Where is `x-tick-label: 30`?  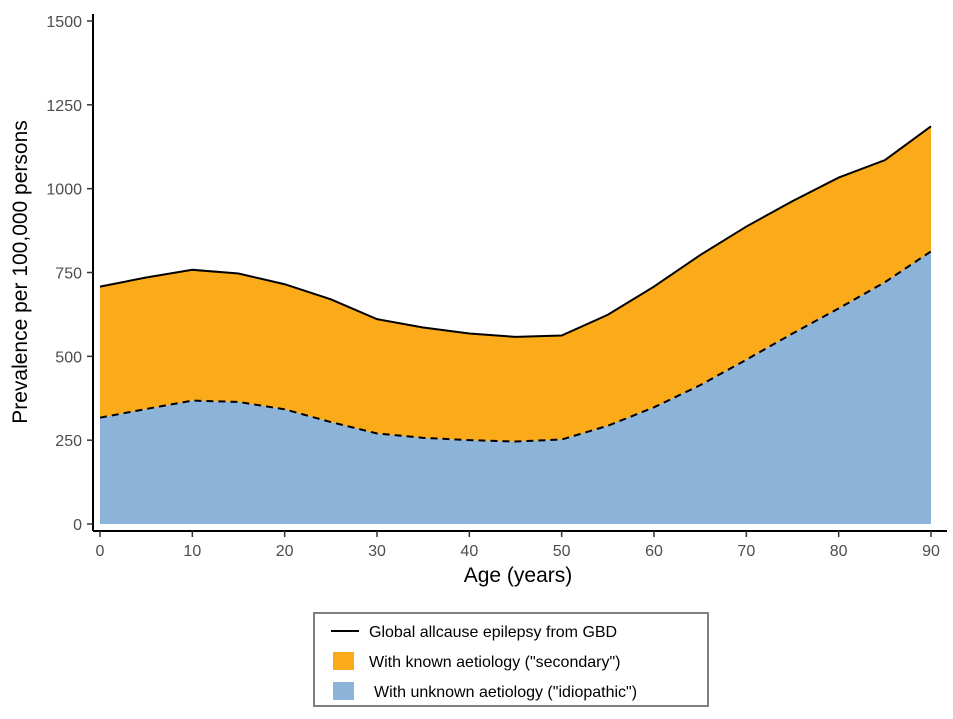 x-tick-label: 30 is located at coordinates (377, 551).